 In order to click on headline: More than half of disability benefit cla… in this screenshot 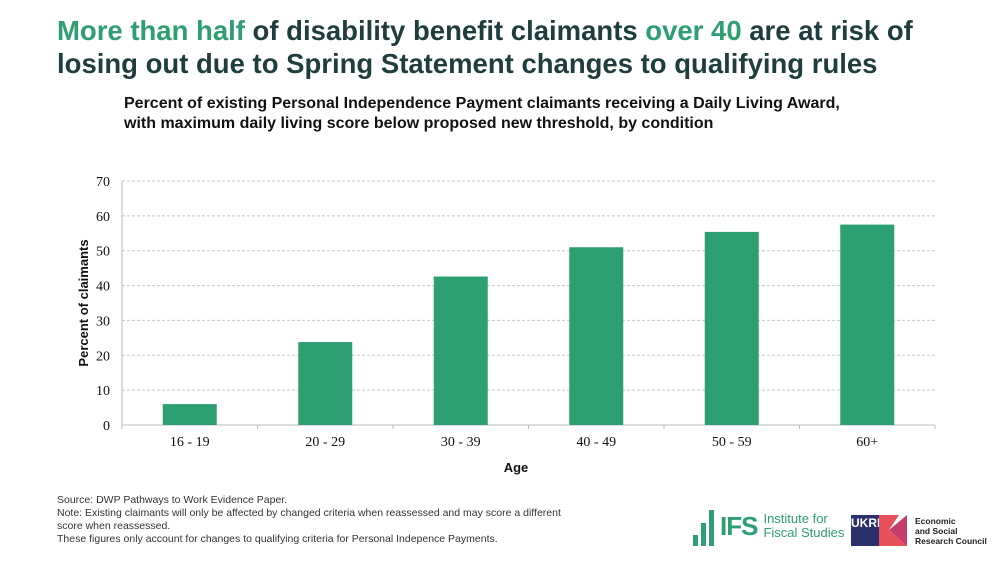, I will do `click(527, 47)`.